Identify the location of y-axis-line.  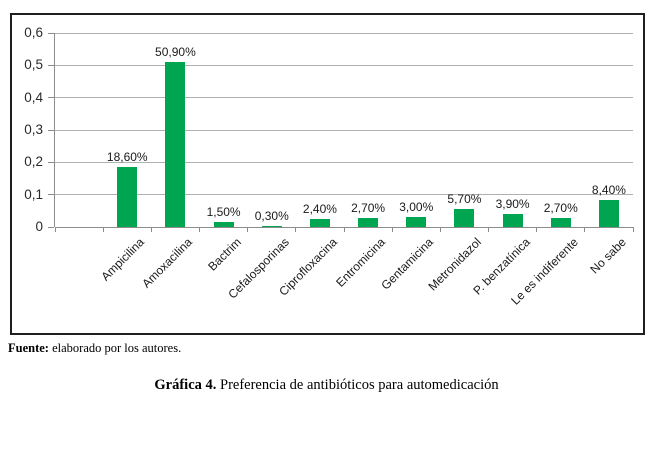
(54, 130).